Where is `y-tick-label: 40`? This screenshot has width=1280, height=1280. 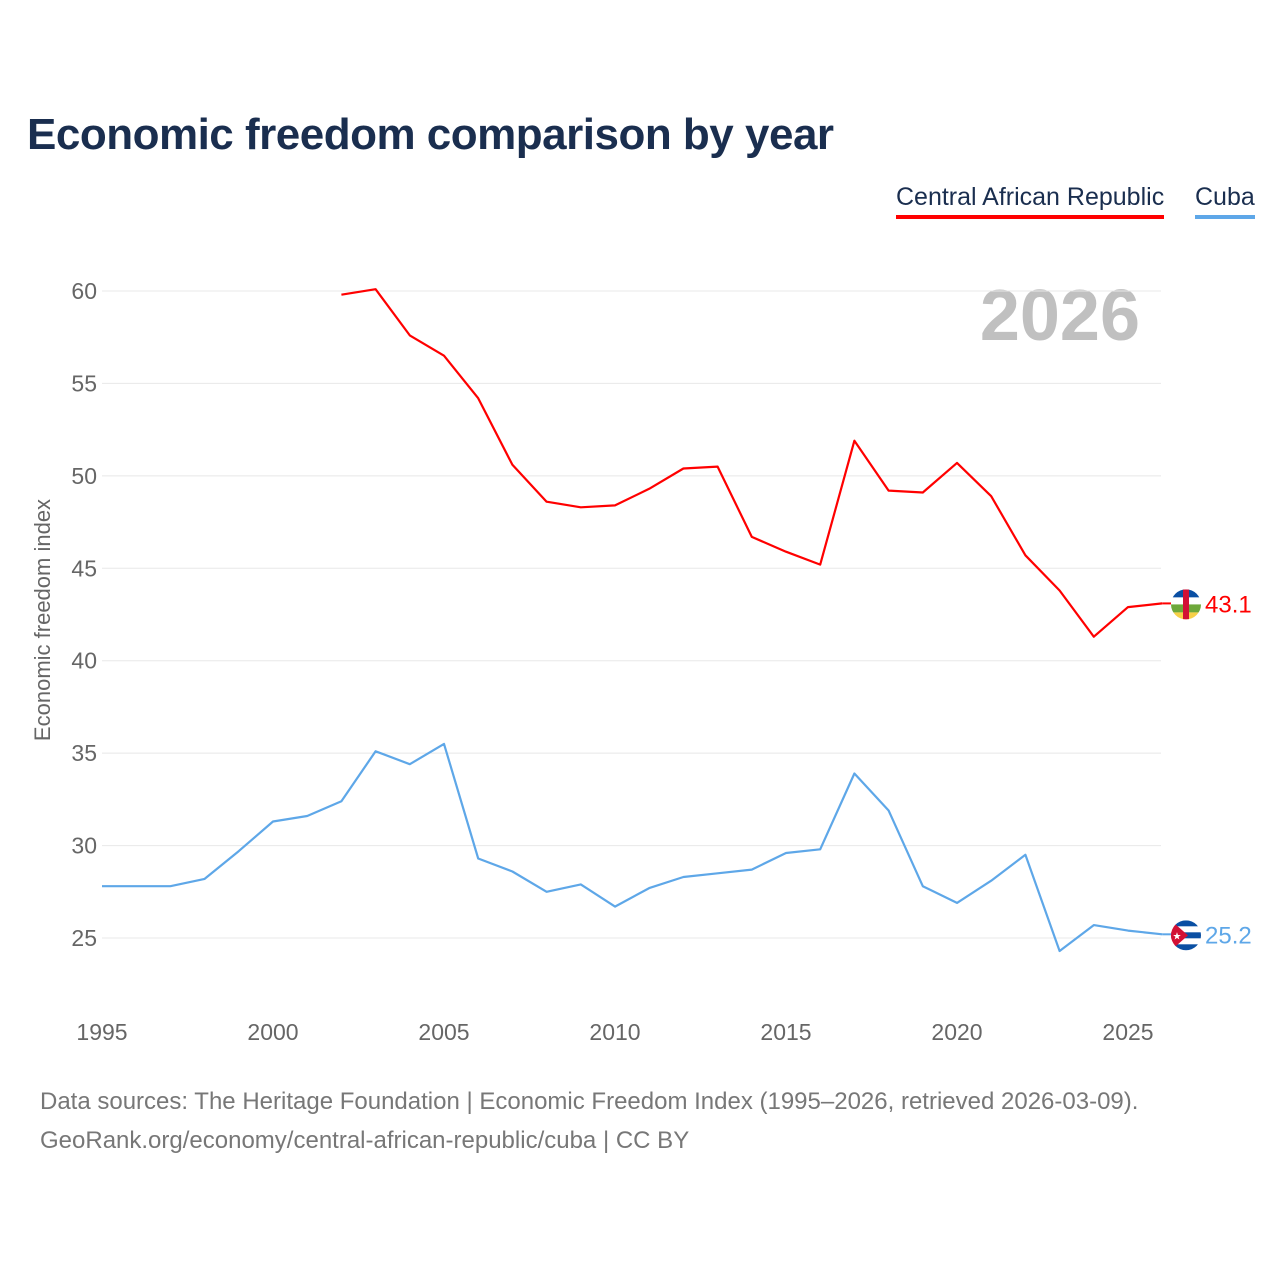
y-tick-label: 40 is located at coordinates (84, 661).